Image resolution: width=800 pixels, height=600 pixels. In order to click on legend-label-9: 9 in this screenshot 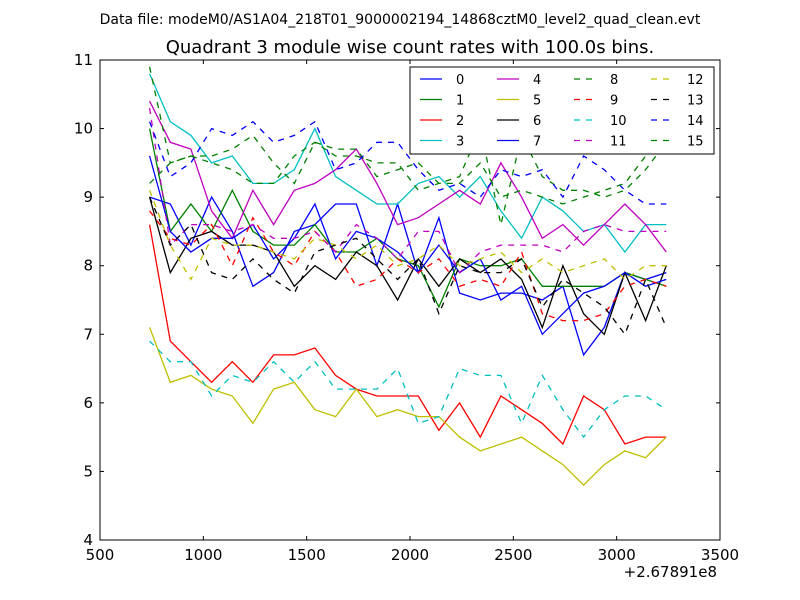, I will do `click(614, 101)`.